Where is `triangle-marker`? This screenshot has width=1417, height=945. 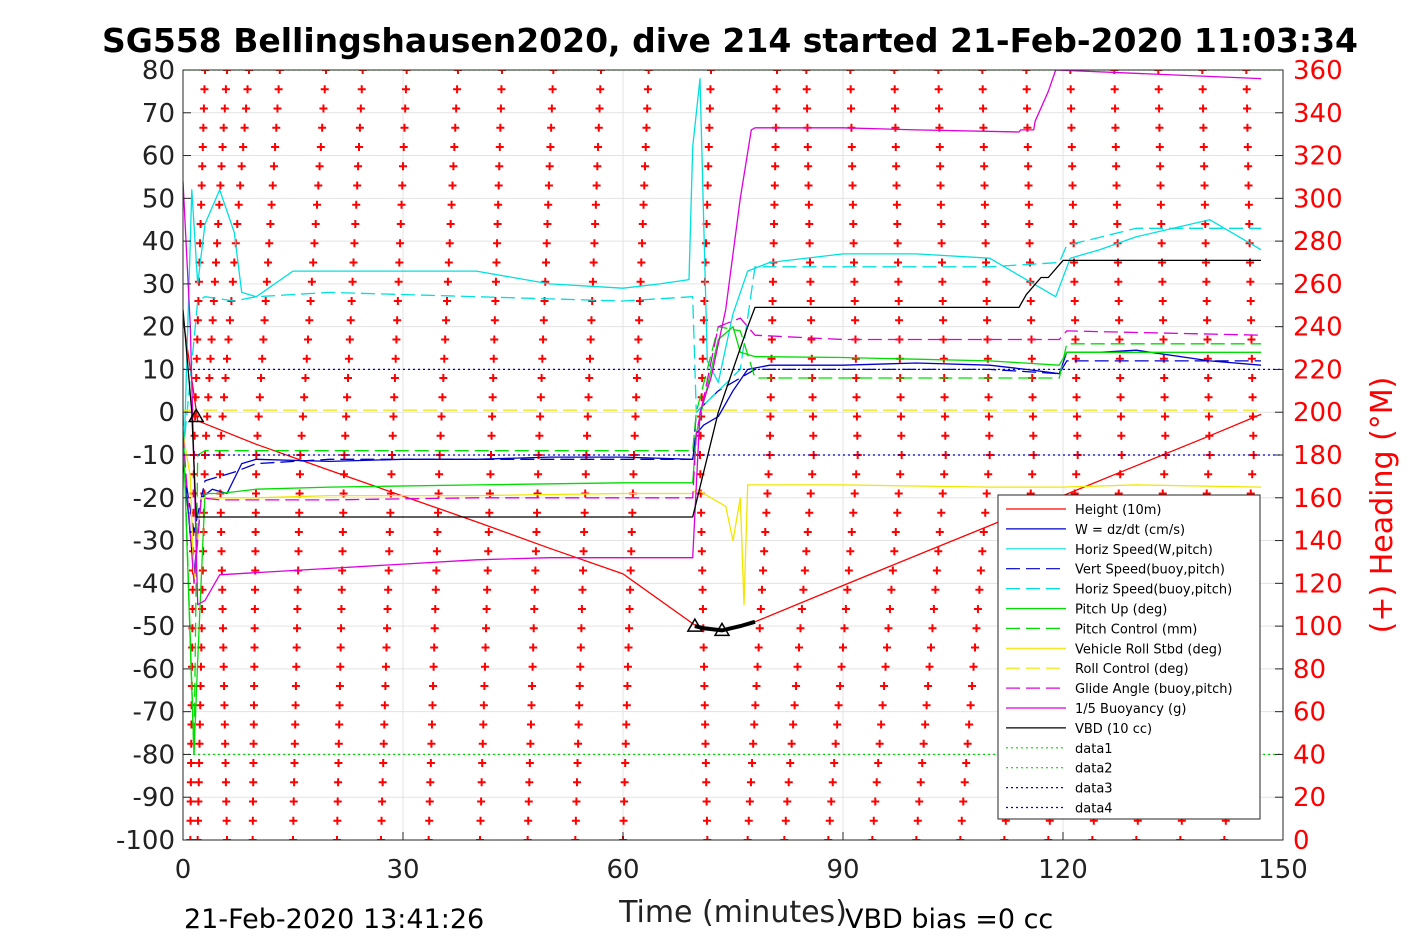 triangle-marker is located at coordinates (722, 629).